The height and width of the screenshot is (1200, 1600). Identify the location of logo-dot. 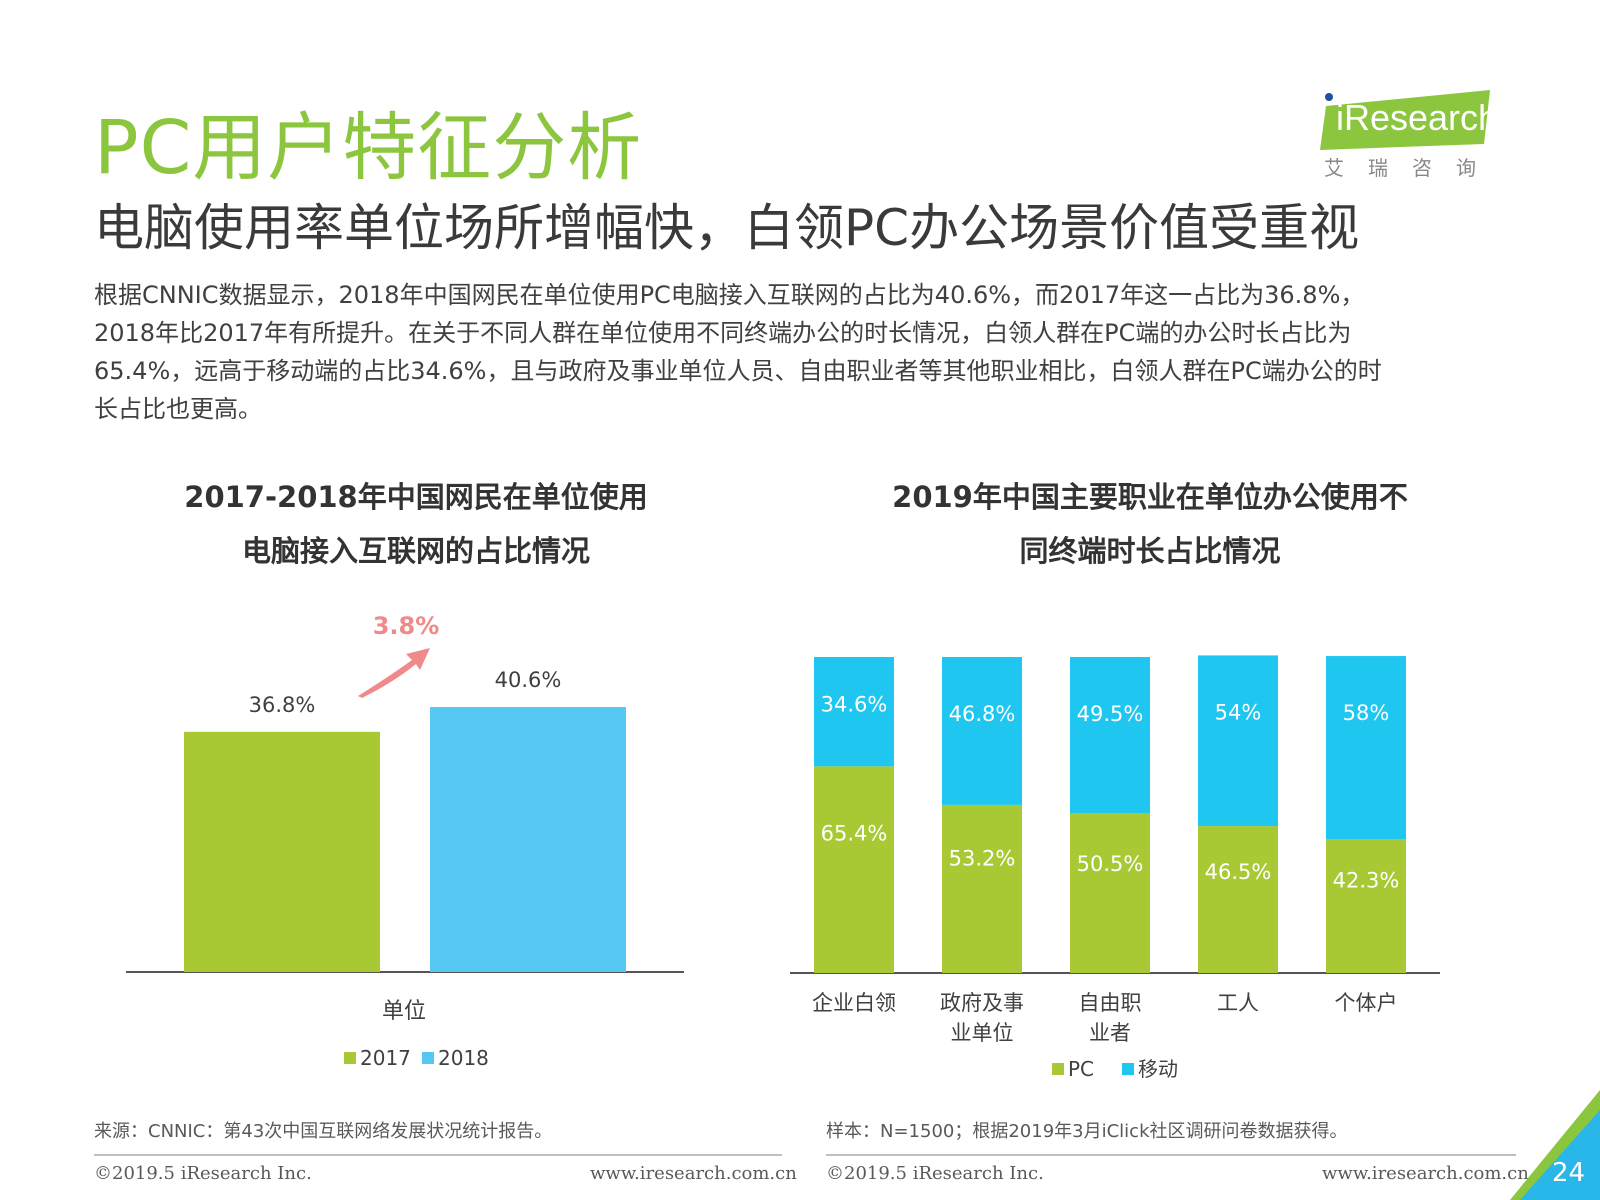
(1329, 97).